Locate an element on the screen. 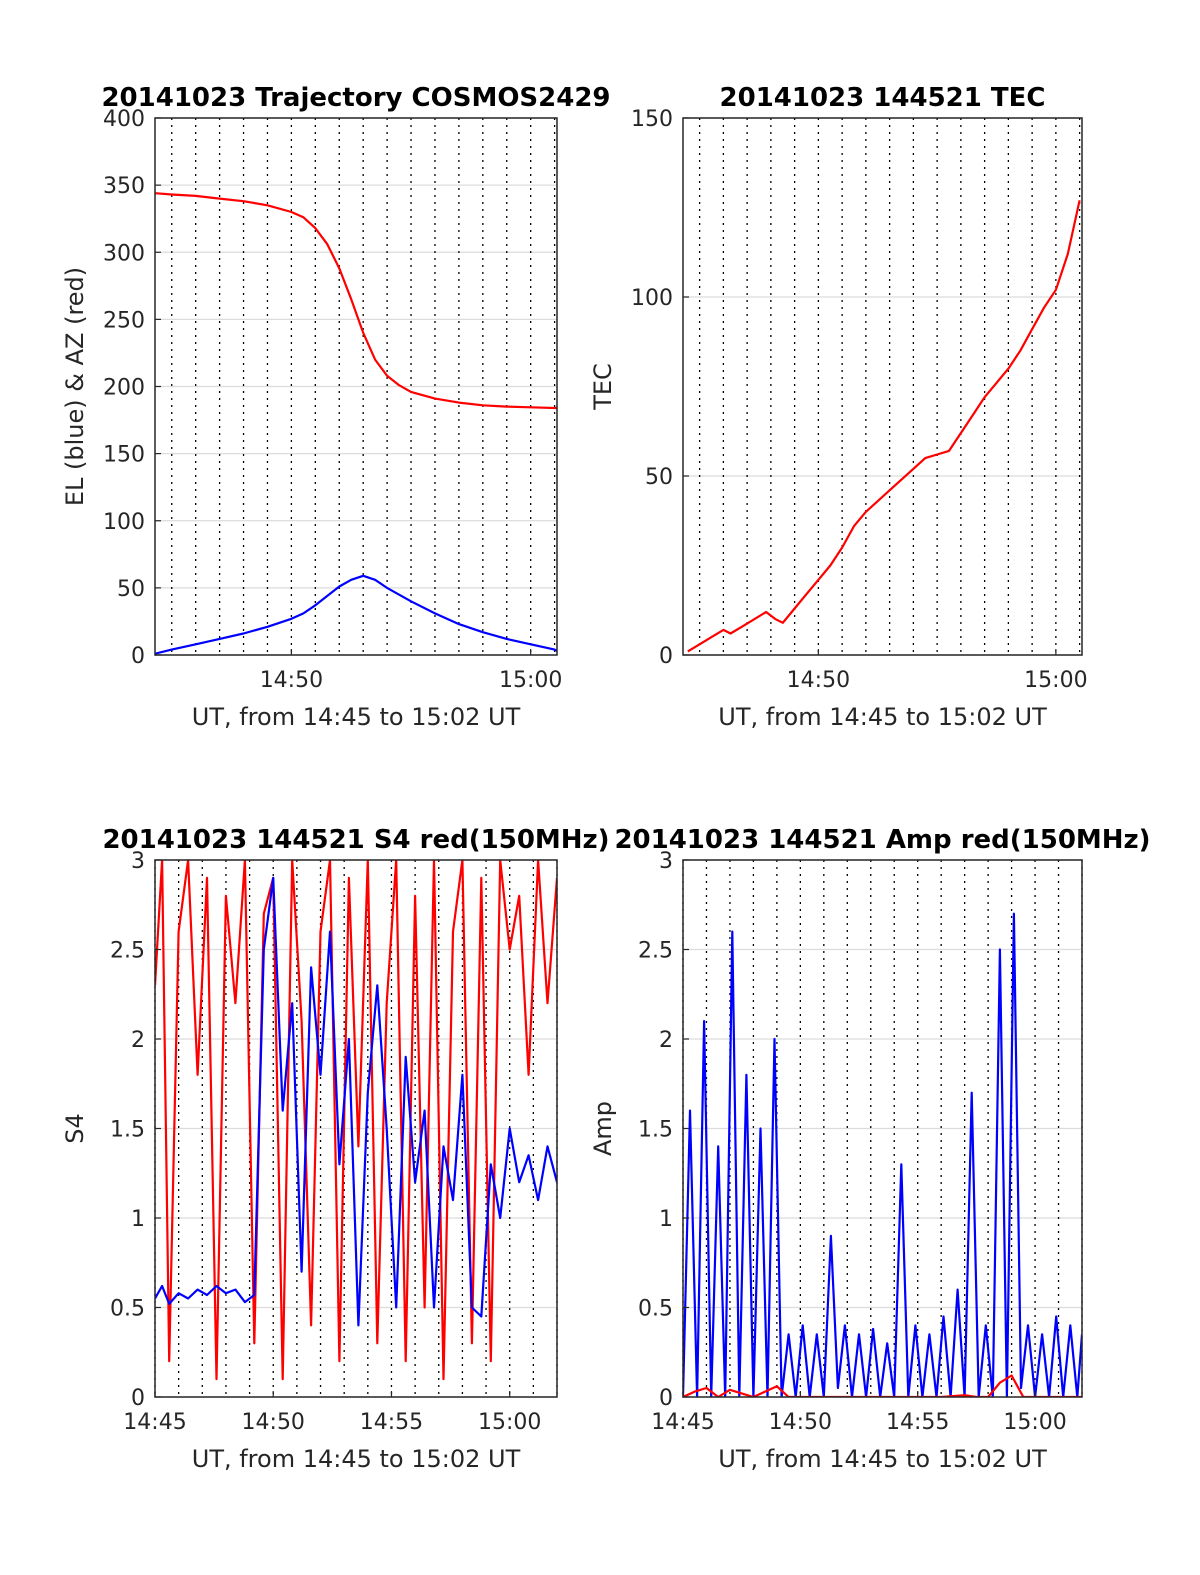  y-axis-label: Amp is located at coordinates (603, 1128).